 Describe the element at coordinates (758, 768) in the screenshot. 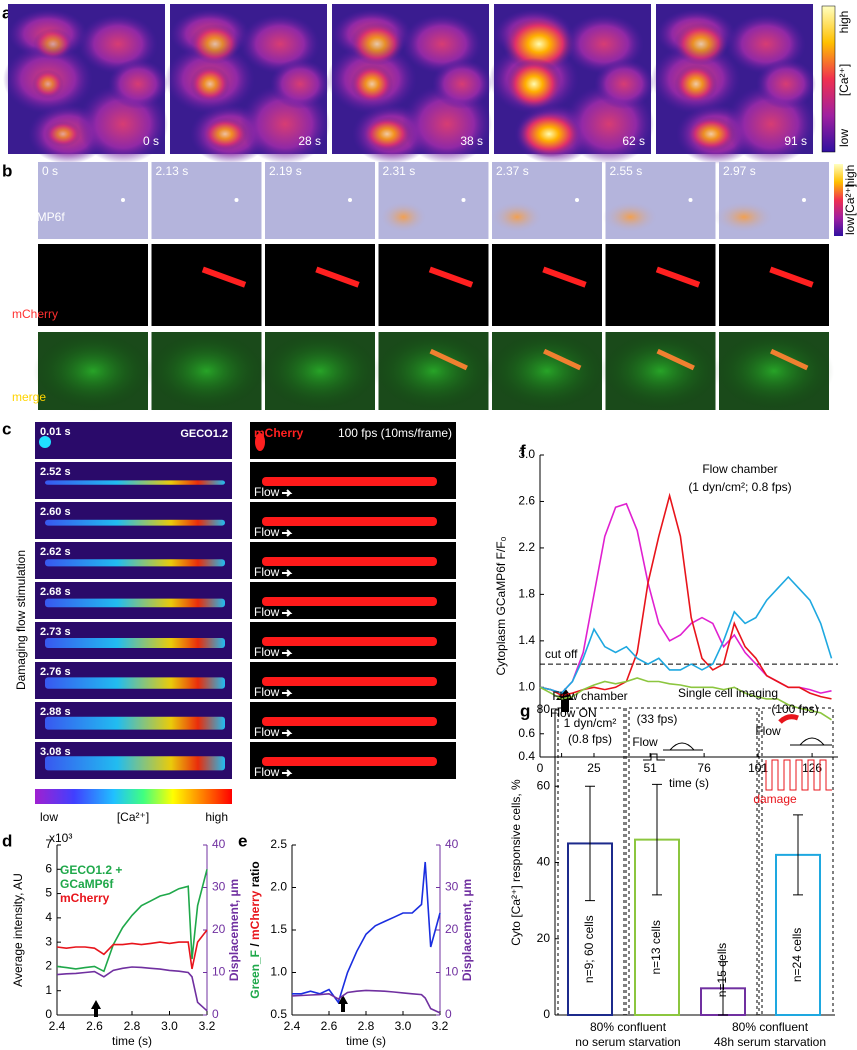

I see `x-tick-label: 101` at that location.